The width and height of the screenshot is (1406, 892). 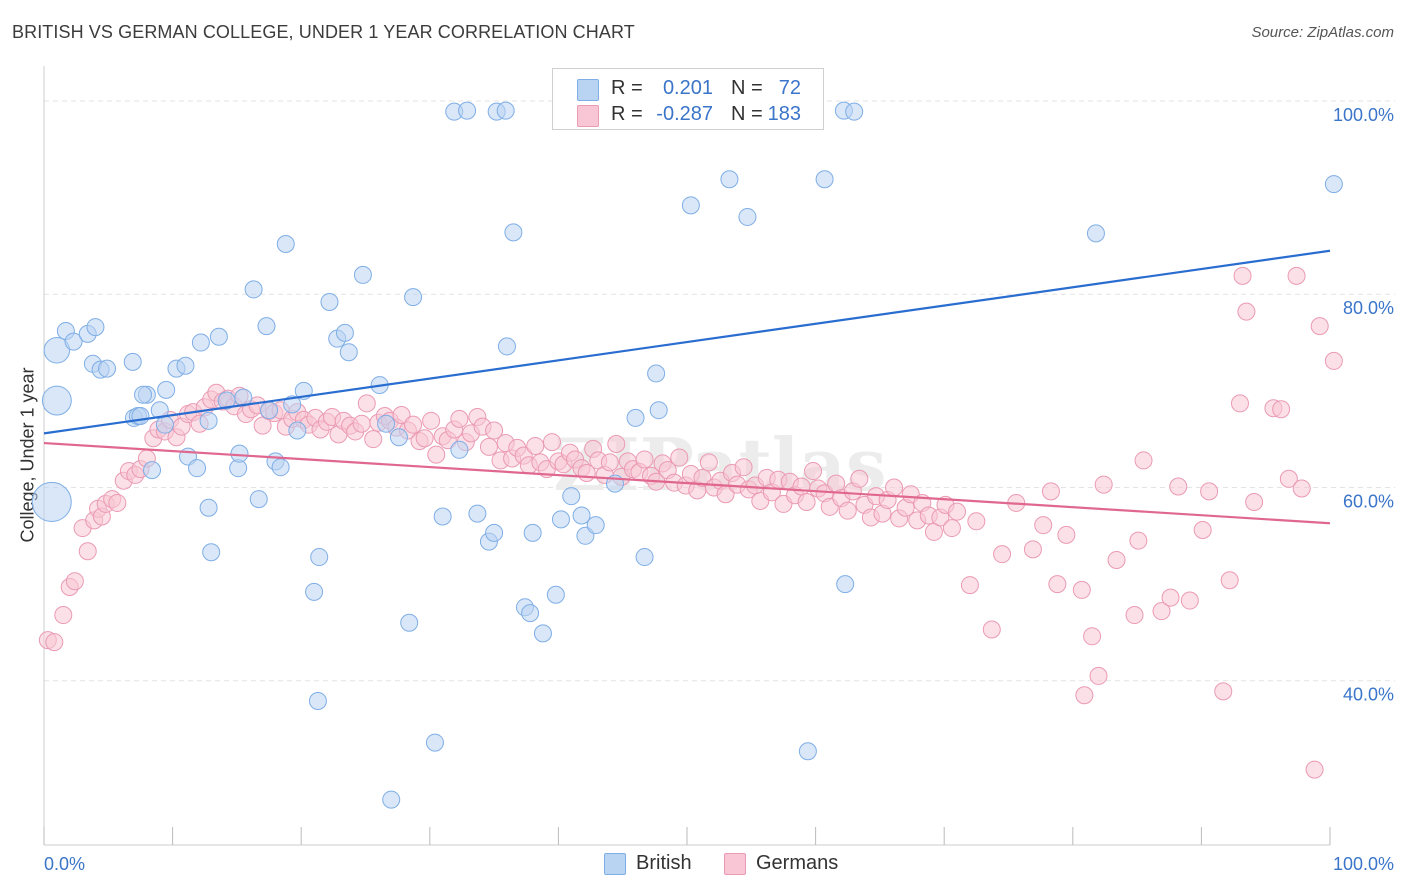 I want to click on germans-legend-label: Germans, so click(x=797, y=863).